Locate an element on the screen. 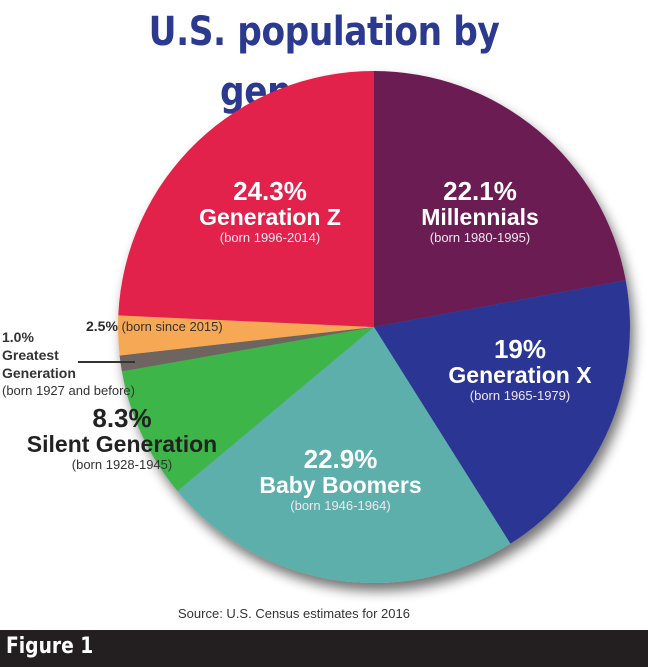 The image size is (648, 667). figure-caption-bar: Figure 1 is located at coordinates (324, 648).